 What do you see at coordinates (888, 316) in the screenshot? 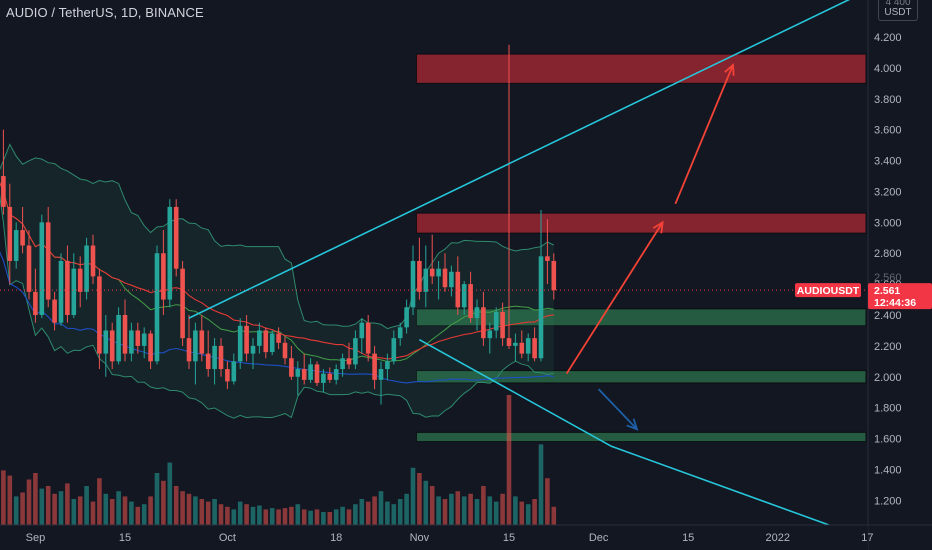
I see `price-tick-label: 2.400` at bounding box center [888, 316].